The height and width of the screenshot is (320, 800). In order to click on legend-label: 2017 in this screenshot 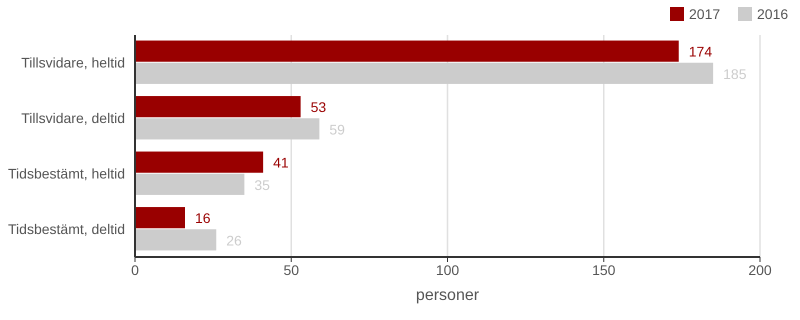, I will do `click(704, 14)`.